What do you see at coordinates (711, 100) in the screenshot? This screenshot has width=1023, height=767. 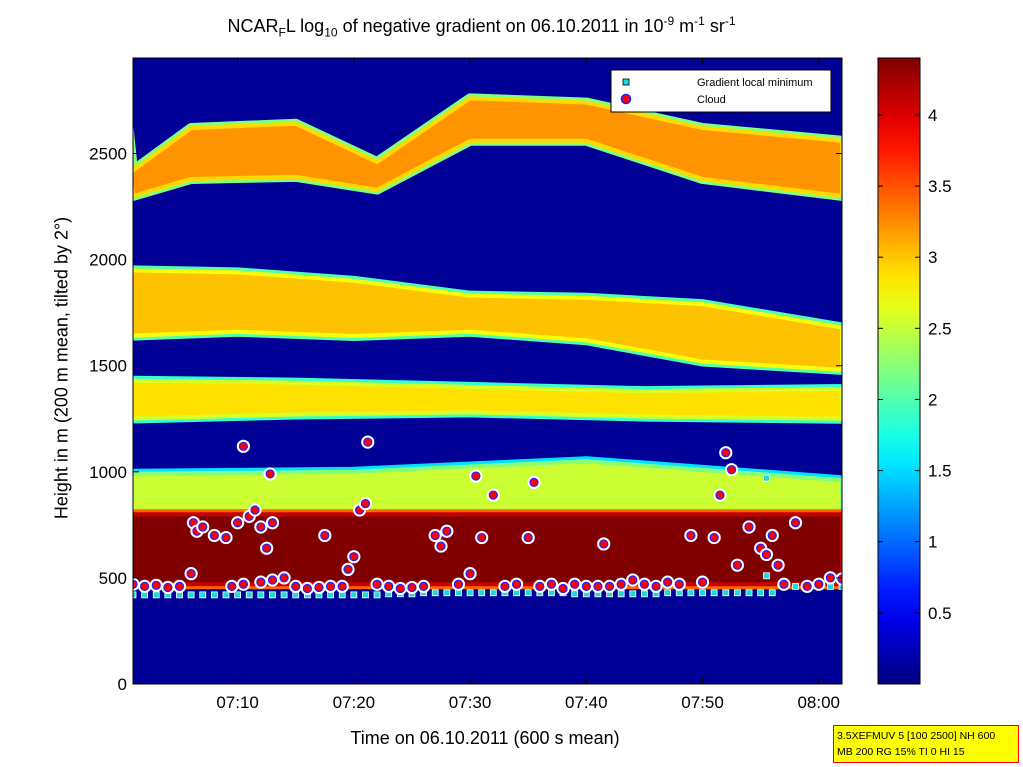 I see `legend-label: Cloud` at bounding box center [711, 100].